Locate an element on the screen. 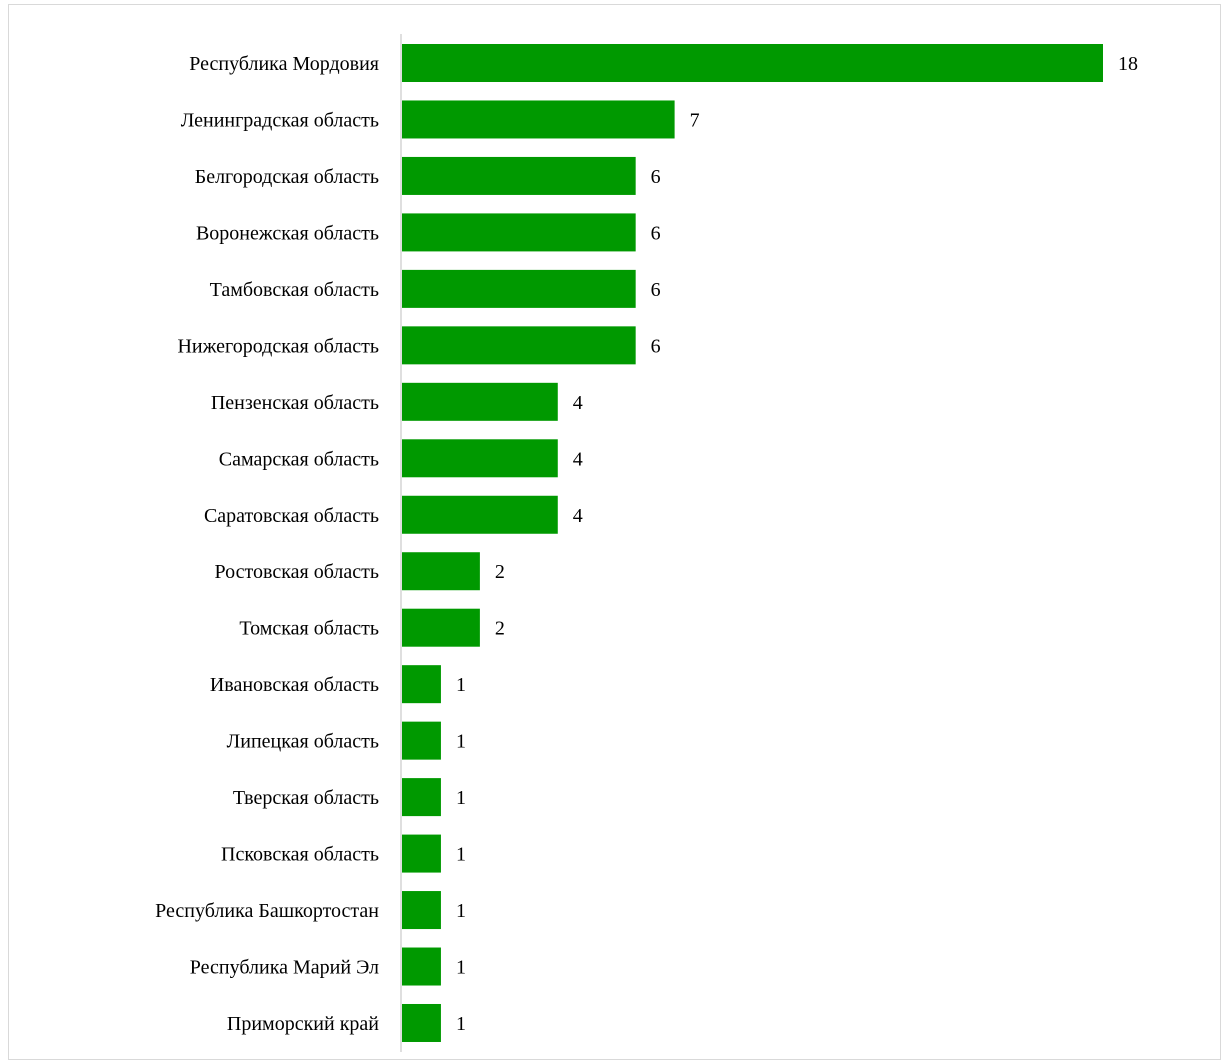 The width and height of the screenshot is (1225, 1061). value-label-16: 1 is located at coordinates (461, 968).